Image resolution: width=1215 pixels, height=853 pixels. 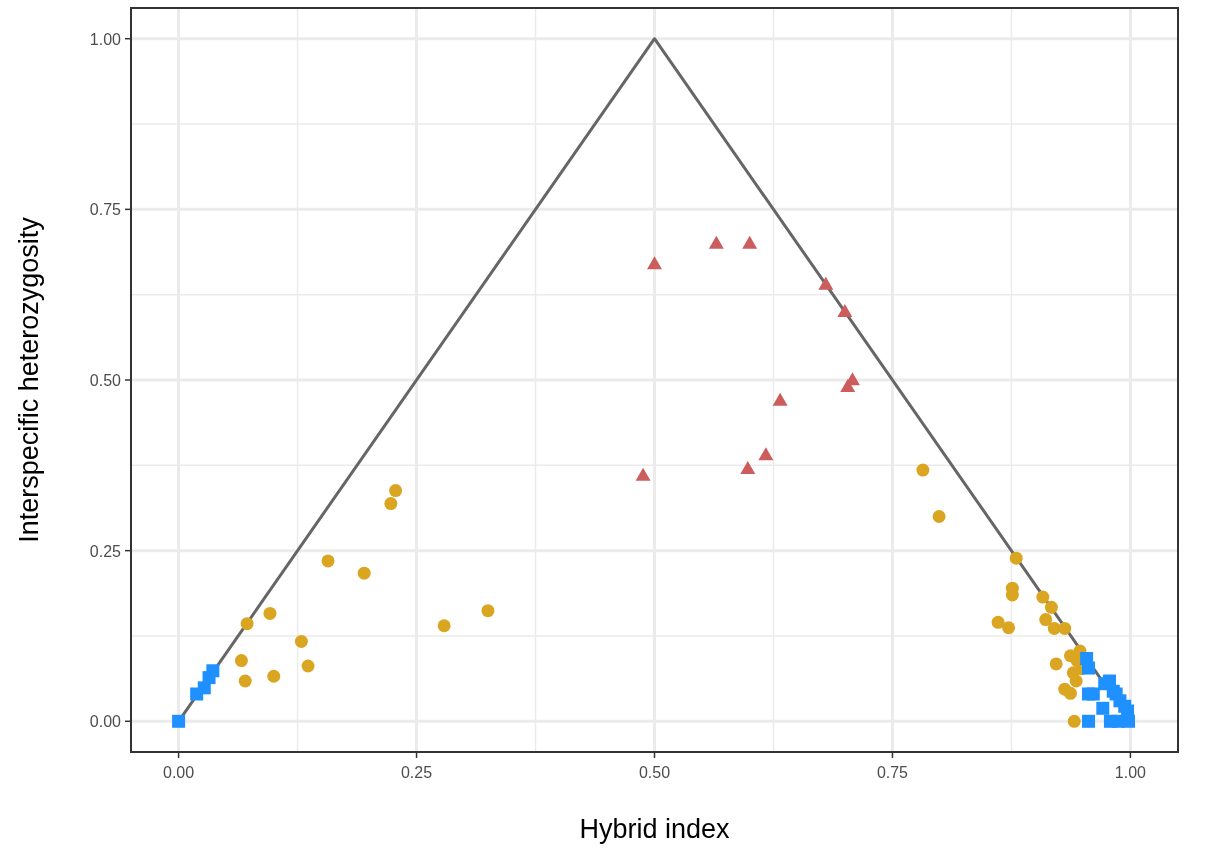 I want to click on y-tick-label: 0.25, so click(x=105, y=551).